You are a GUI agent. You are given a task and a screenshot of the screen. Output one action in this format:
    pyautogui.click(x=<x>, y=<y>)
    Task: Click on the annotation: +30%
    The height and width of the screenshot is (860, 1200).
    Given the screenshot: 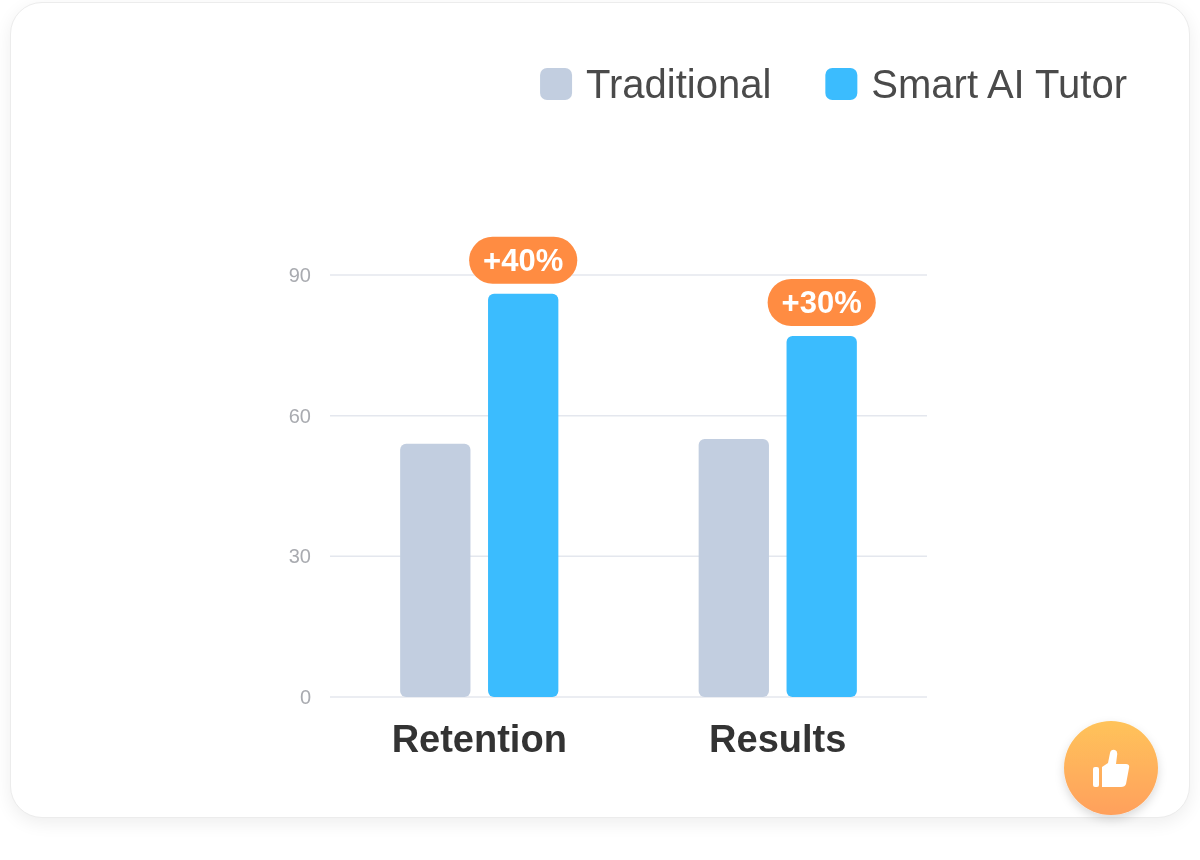 What is the action you would take?
    pyautogui.click(x=821, y=303)
    